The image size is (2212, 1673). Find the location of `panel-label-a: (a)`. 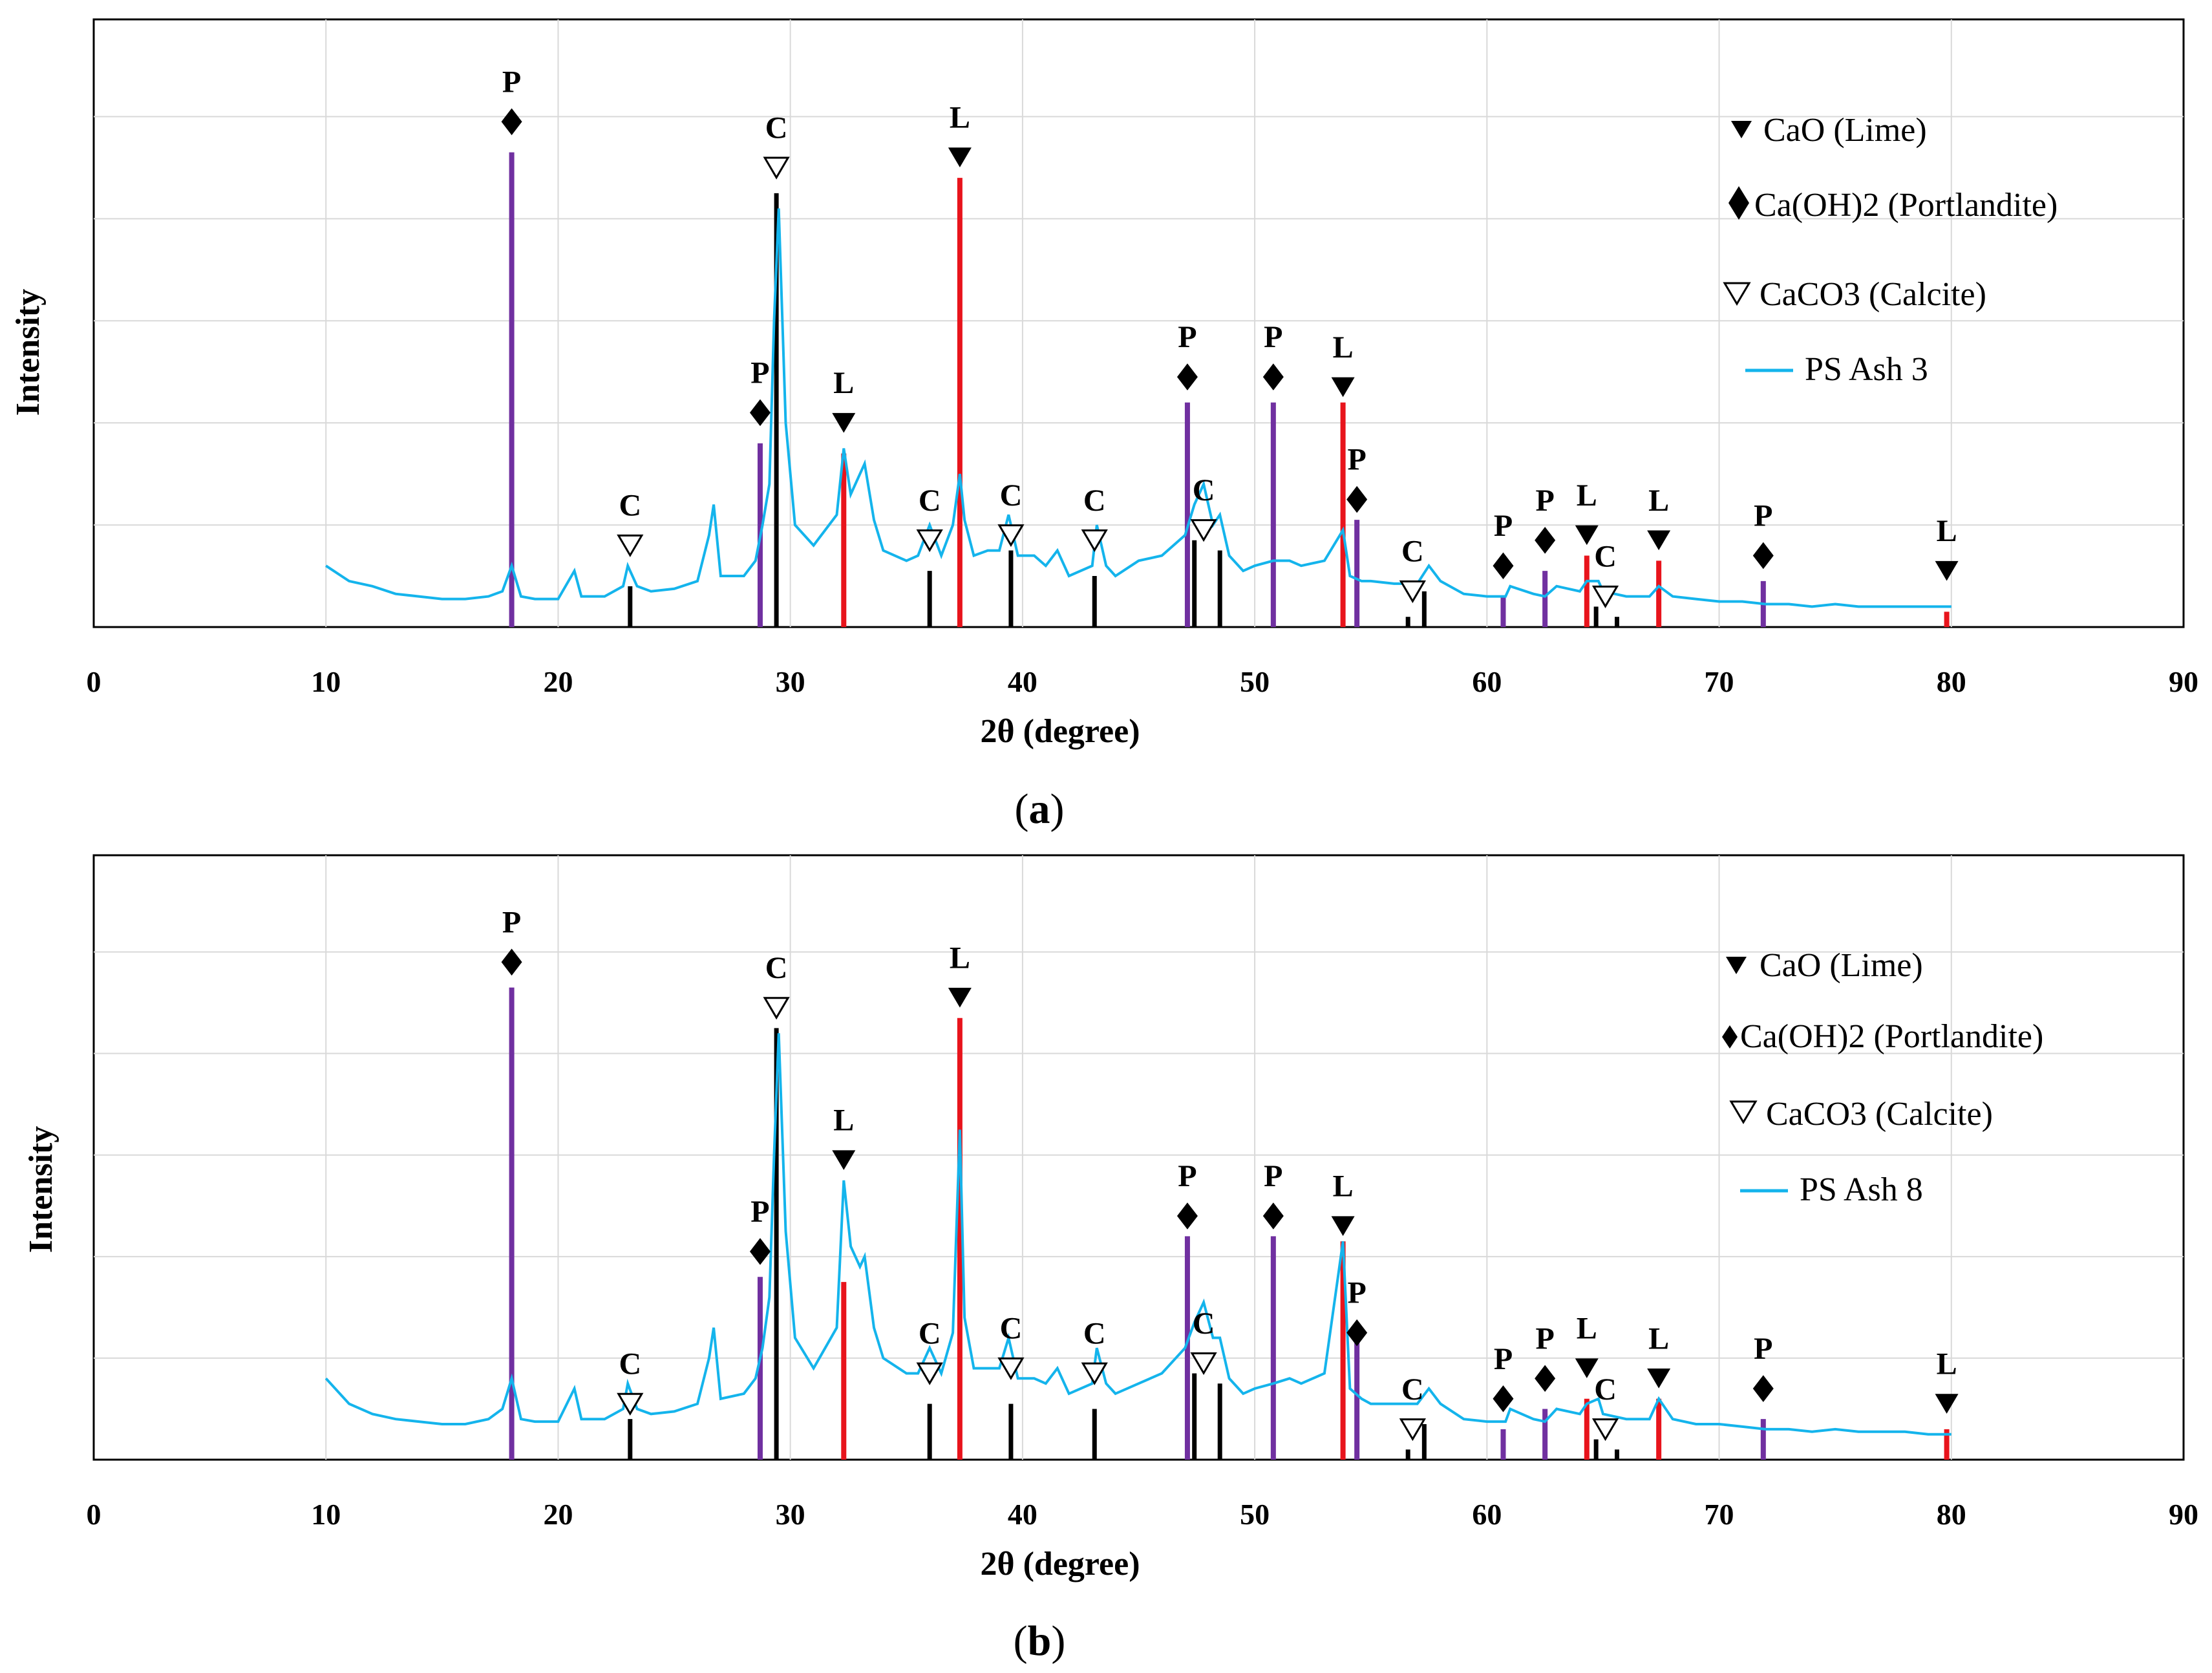

panel-label-a: (a) is located at coordinates (1040, 809).